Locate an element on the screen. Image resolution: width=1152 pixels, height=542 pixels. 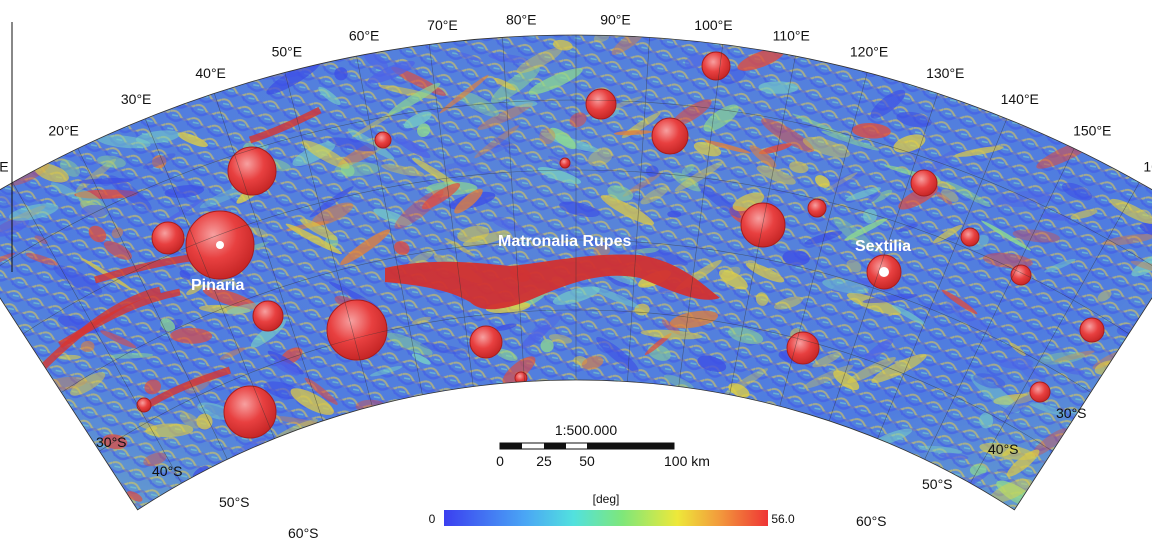
ridge is located at coordinates (142, 269).